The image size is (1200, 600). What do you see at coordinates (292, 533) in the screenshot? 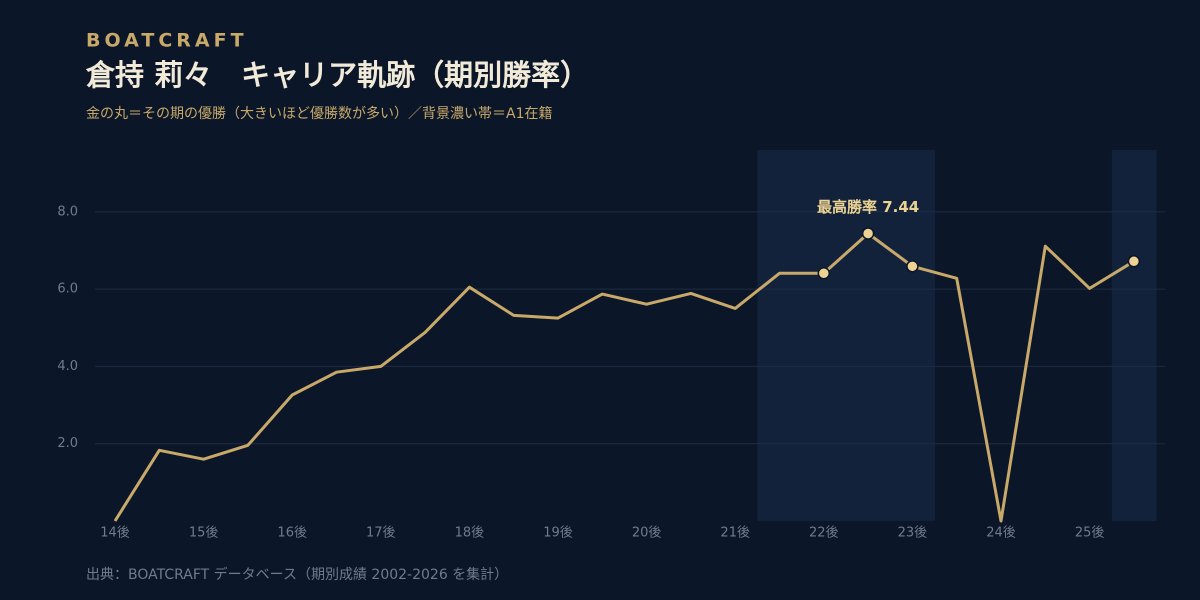
I see `x-tick-label: 16後` at bounding box center [292, 533].